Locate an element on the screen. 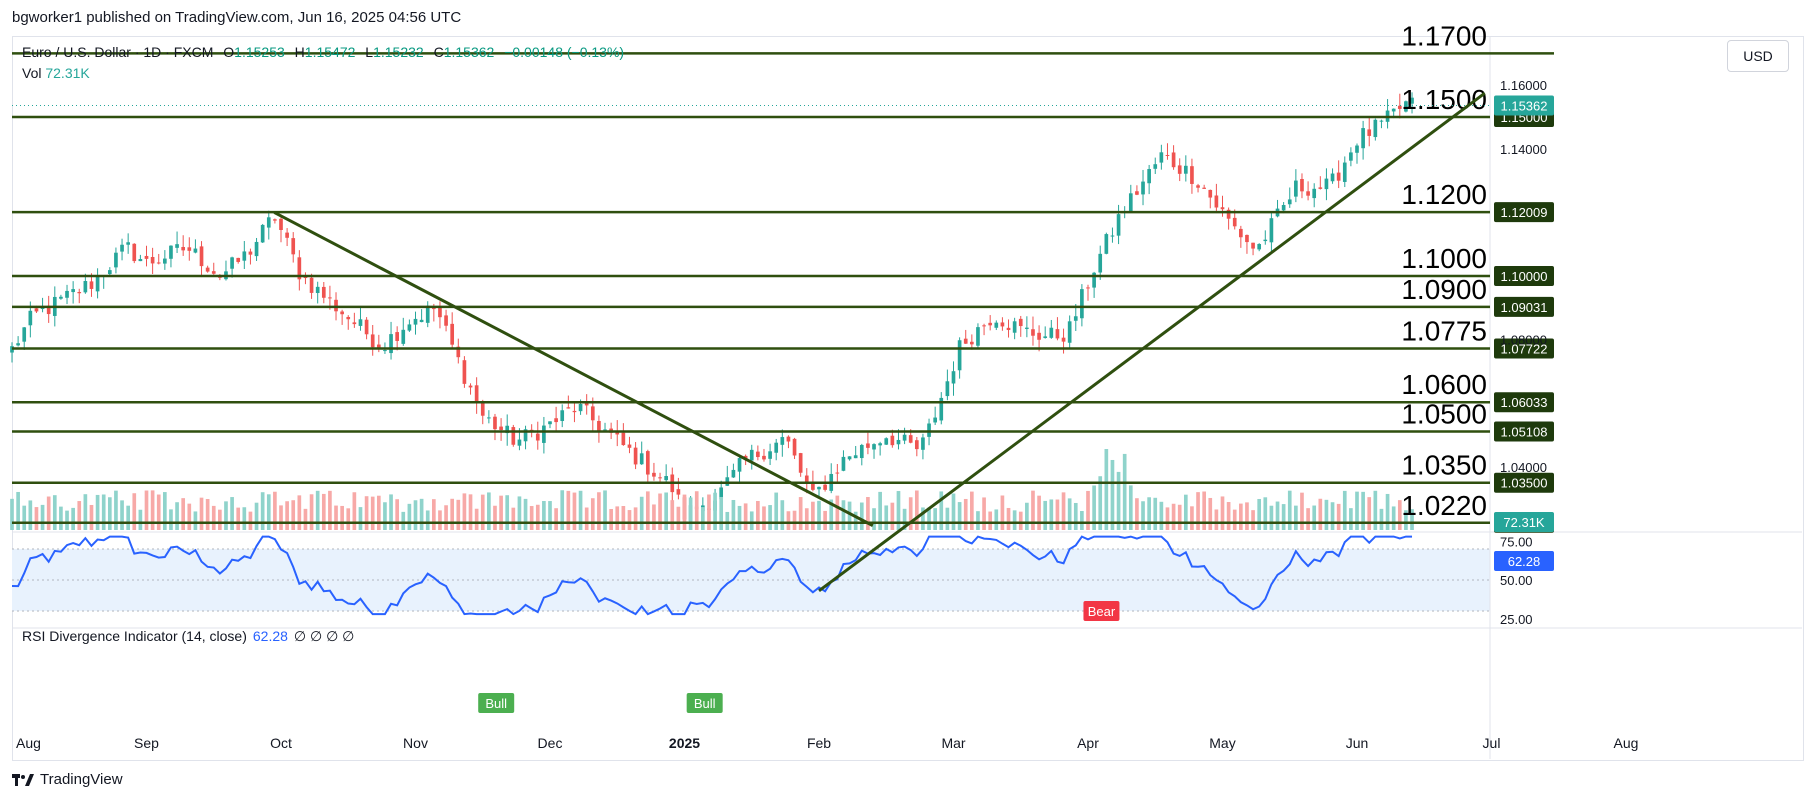 The width and height of the screenshot is (1814, 803). level-price-tag-text: 1.09031 is located at coordinates (1524, 307).